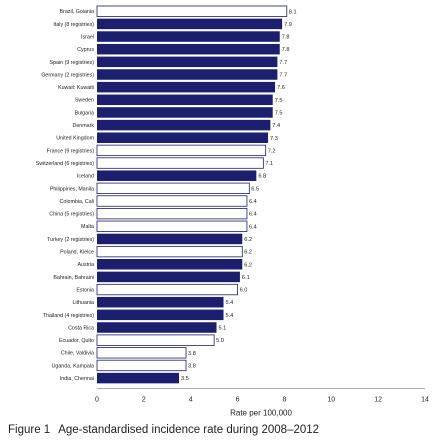  Describe the element at coordinates (70, 240) in the screenshot. I see `category-label: Turkey (2 registries)` at that location.